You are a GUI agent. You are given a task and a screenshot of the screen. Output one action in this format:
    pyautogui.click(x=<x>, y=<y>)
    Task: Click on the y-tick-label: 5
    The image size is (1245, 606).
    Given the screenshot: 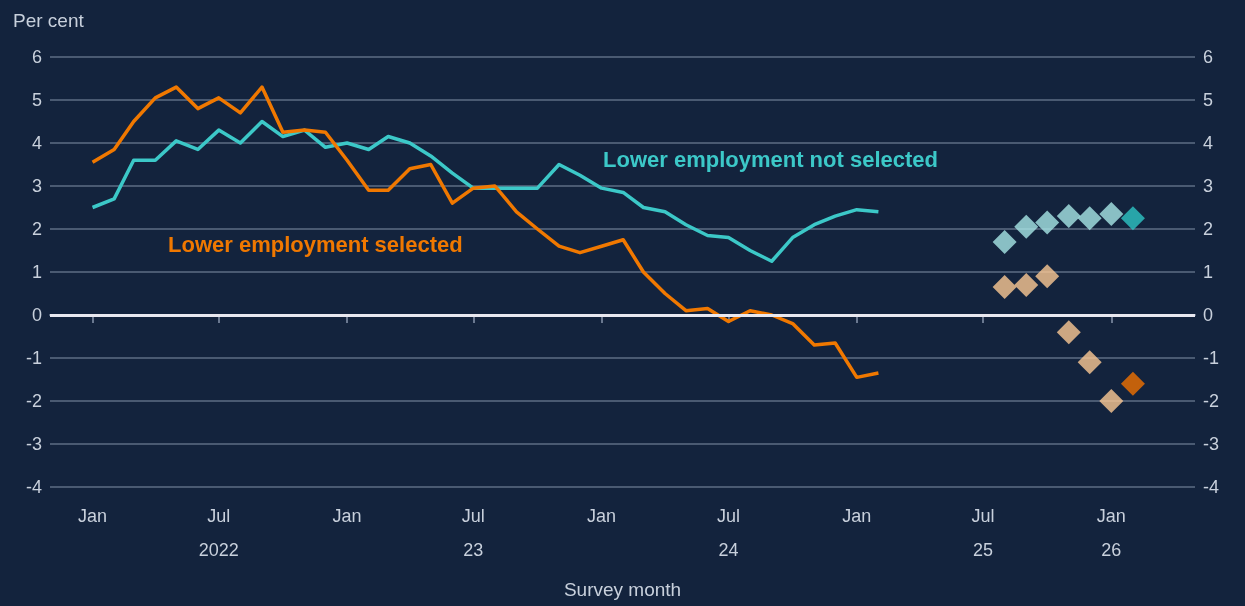 What is the action you would take?
    pyautogui.click(x=36, y=100)
    